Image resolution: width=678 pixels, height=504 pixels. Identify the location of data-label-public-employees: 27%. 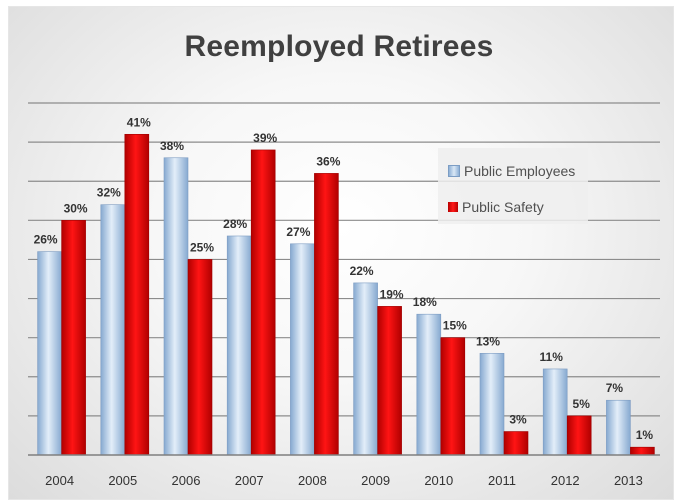
(298, 232).